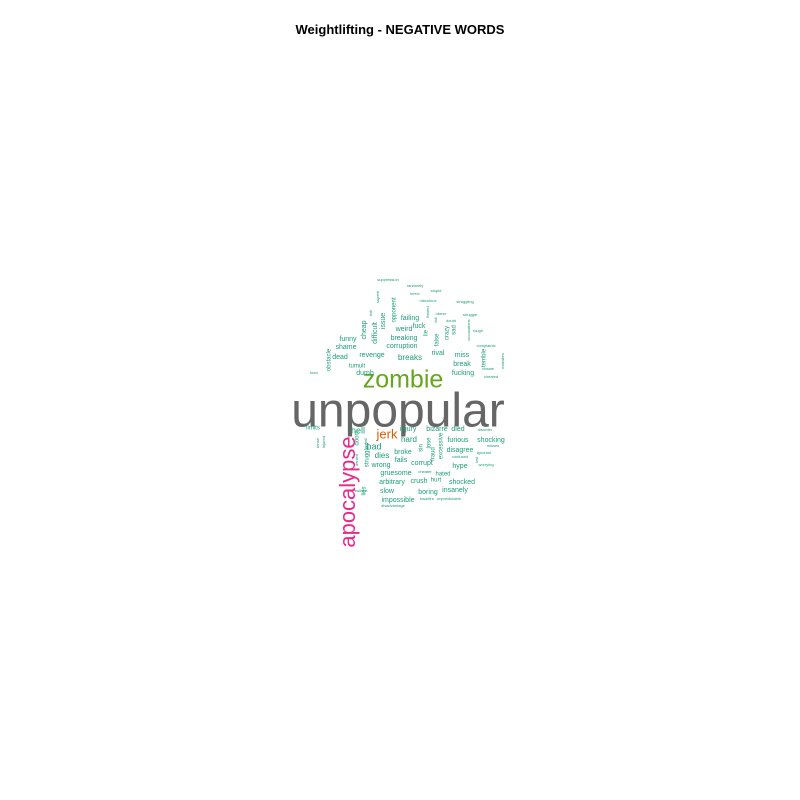 This screenshot has height=800, width=800. Describe the element at coordinates (459, 466) in the screenshot. I see `word-hype: hype` at that location.